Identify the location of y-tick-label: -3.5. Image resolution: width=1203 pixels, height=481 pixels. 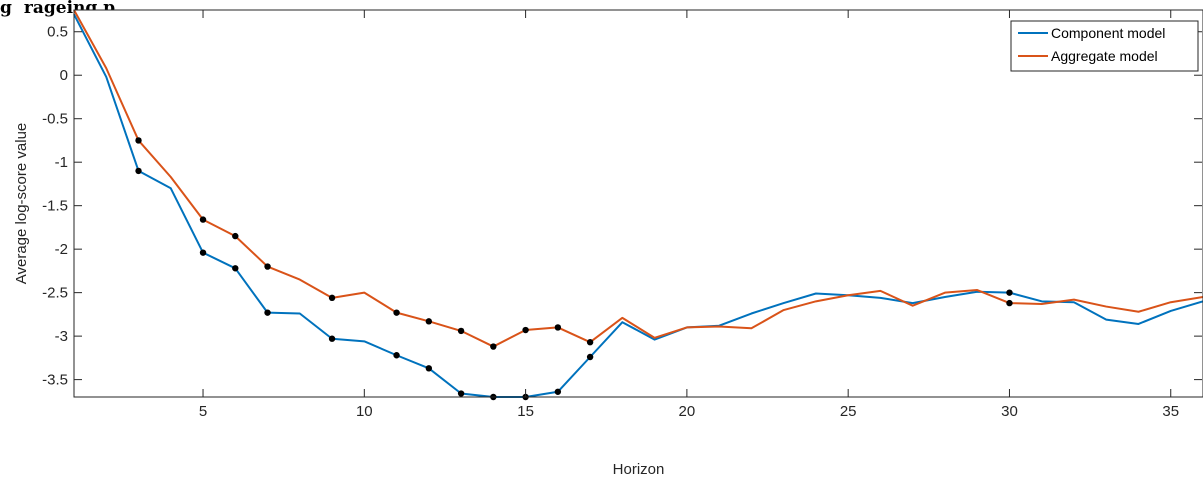
(55, 380).